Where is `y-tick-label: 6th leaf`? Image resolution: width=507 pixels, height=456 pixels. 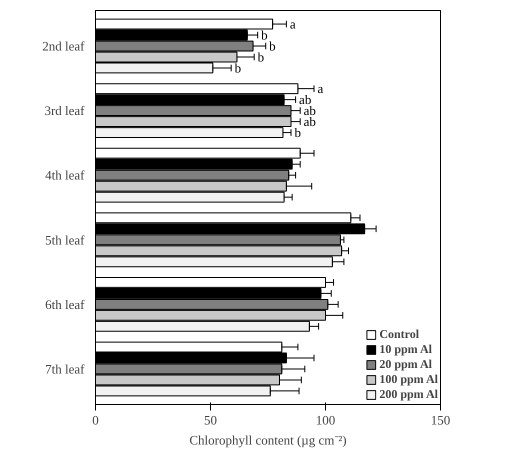
y-tick-label: 6th leaf is located at coordinates (65, 304).